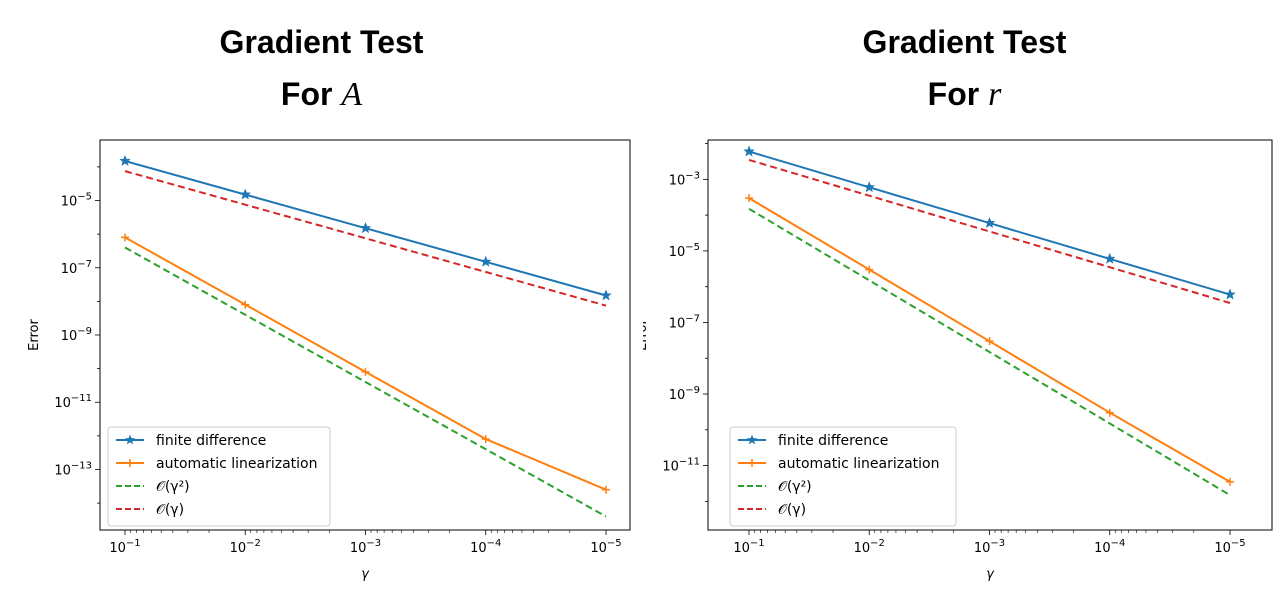 The image size is (1286, 592). I want to click on chart-title-variable: A, so click(352, 94).